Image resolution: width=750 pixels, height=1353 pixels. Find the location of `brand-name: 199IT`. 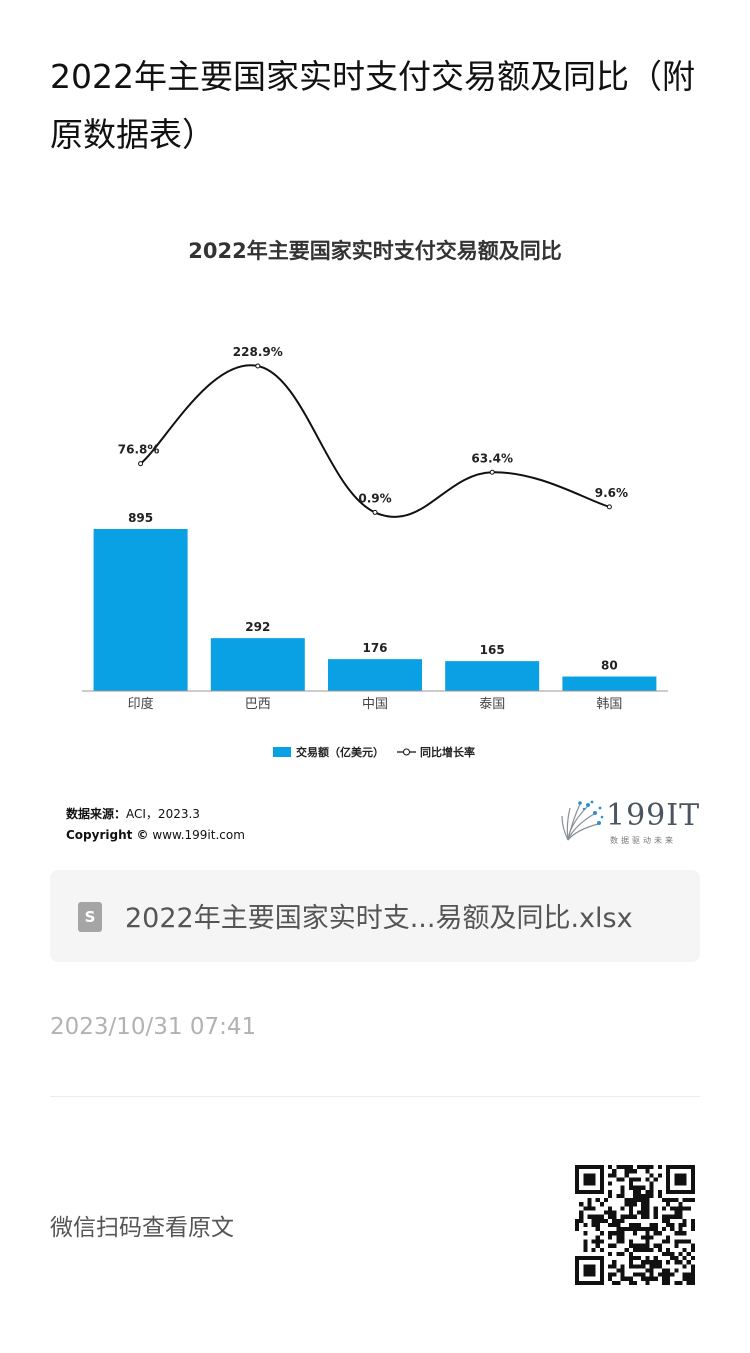

brand-name: 199IT is located at coordinates (653, 815).